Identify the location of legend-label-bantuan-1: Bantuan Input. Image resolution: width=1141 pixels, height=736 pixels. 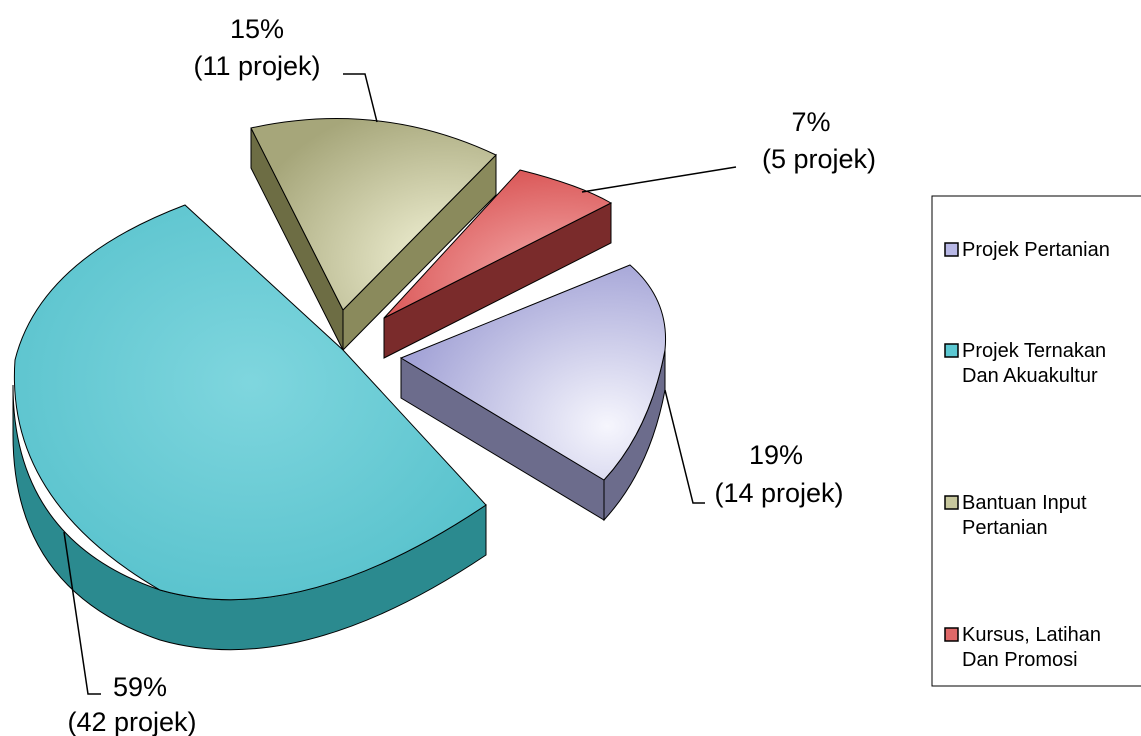
(1024, 503).